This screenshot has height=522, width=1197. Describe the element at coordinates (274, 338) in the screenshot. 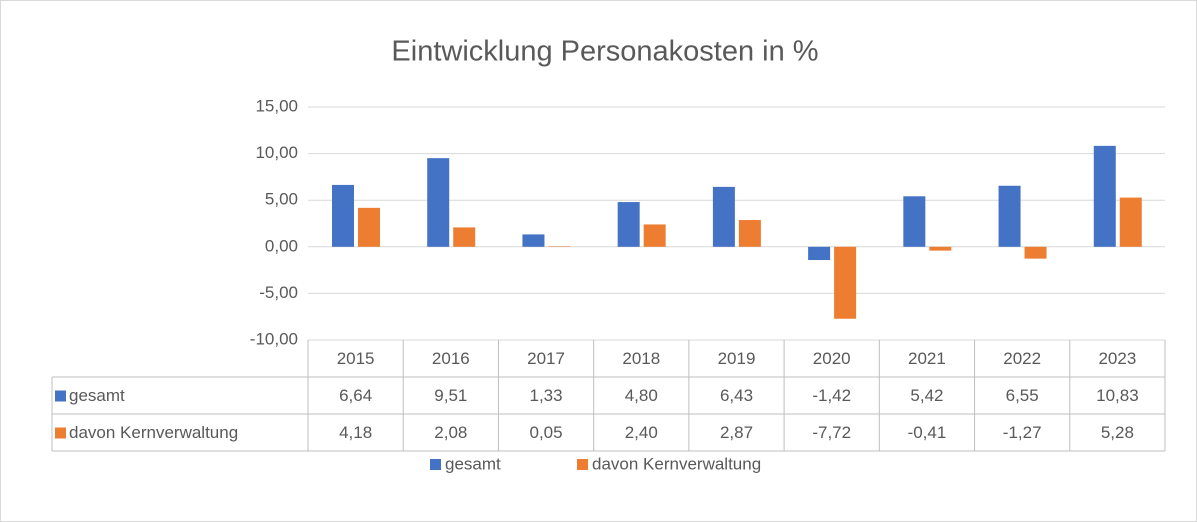

I see `y-tick-label: -10,00` at that location.